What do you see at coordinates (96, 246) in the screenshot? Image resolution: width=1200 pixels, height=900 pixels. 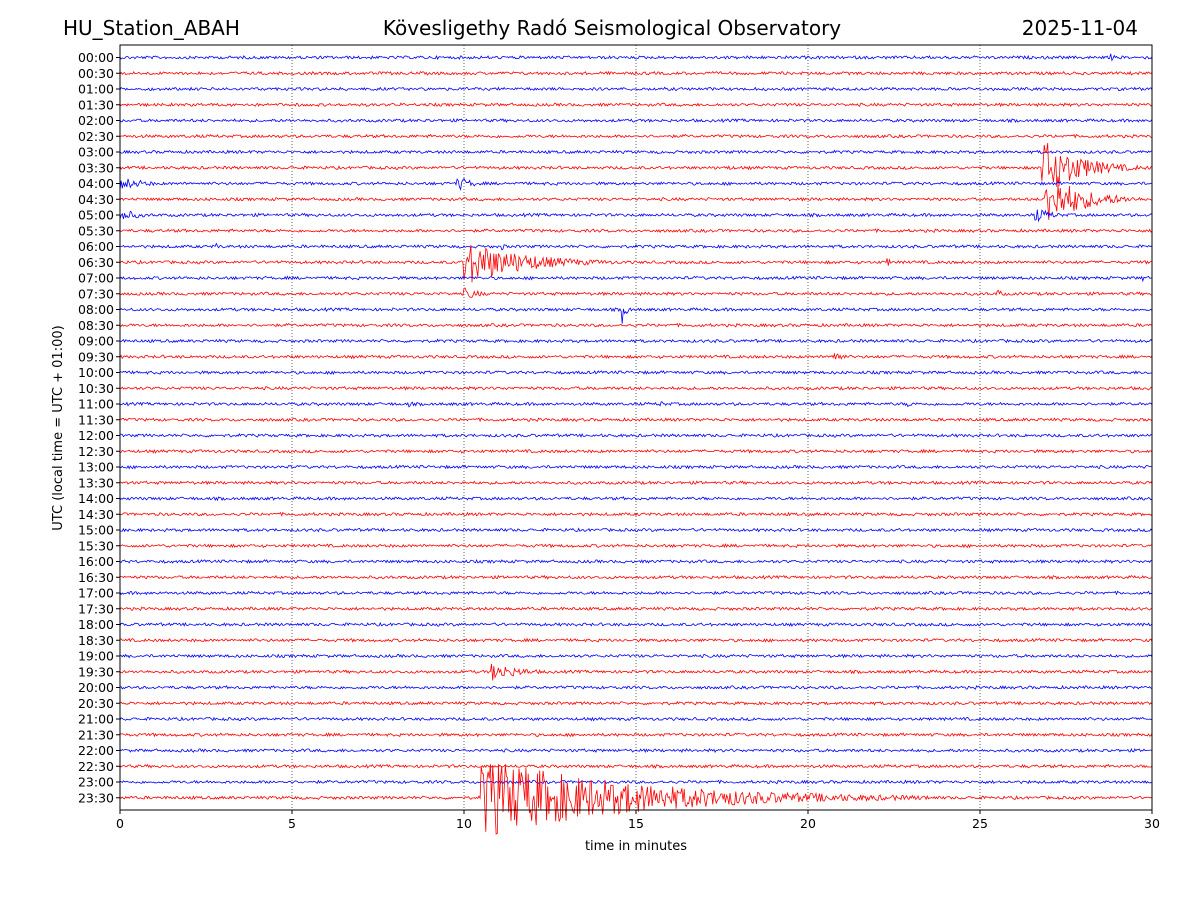 I see `y-tick-label-06:00: 06:00` at bounding box center [96, 246].